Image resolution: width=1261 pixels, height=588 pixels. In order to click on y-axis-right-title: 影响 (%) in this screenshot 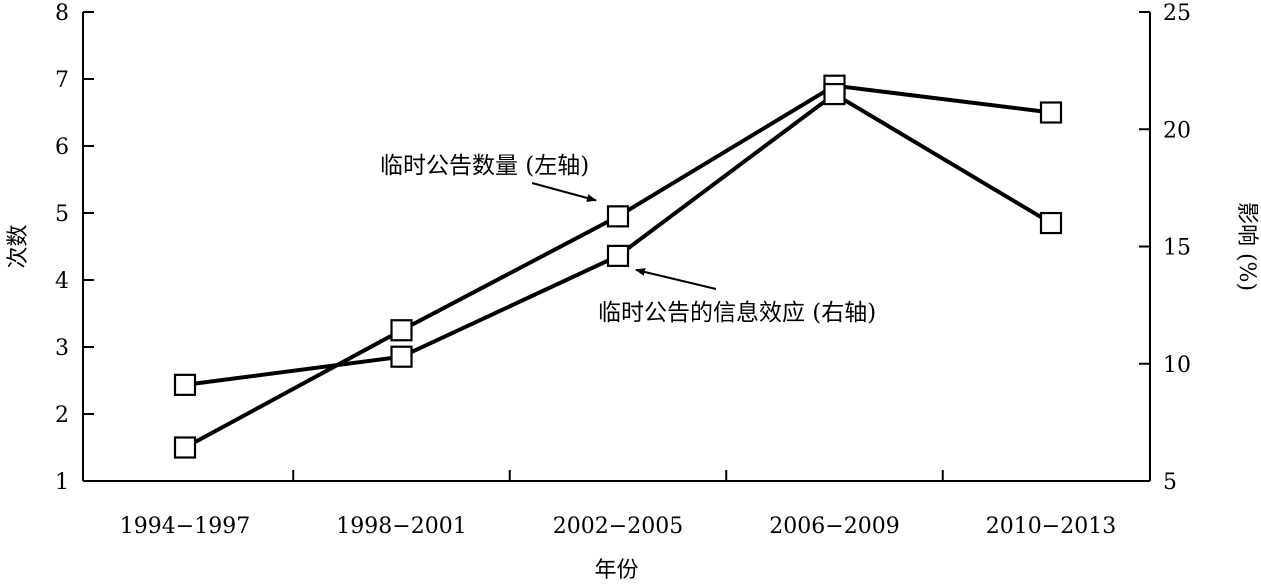, I will do `click(1246, 246)`.